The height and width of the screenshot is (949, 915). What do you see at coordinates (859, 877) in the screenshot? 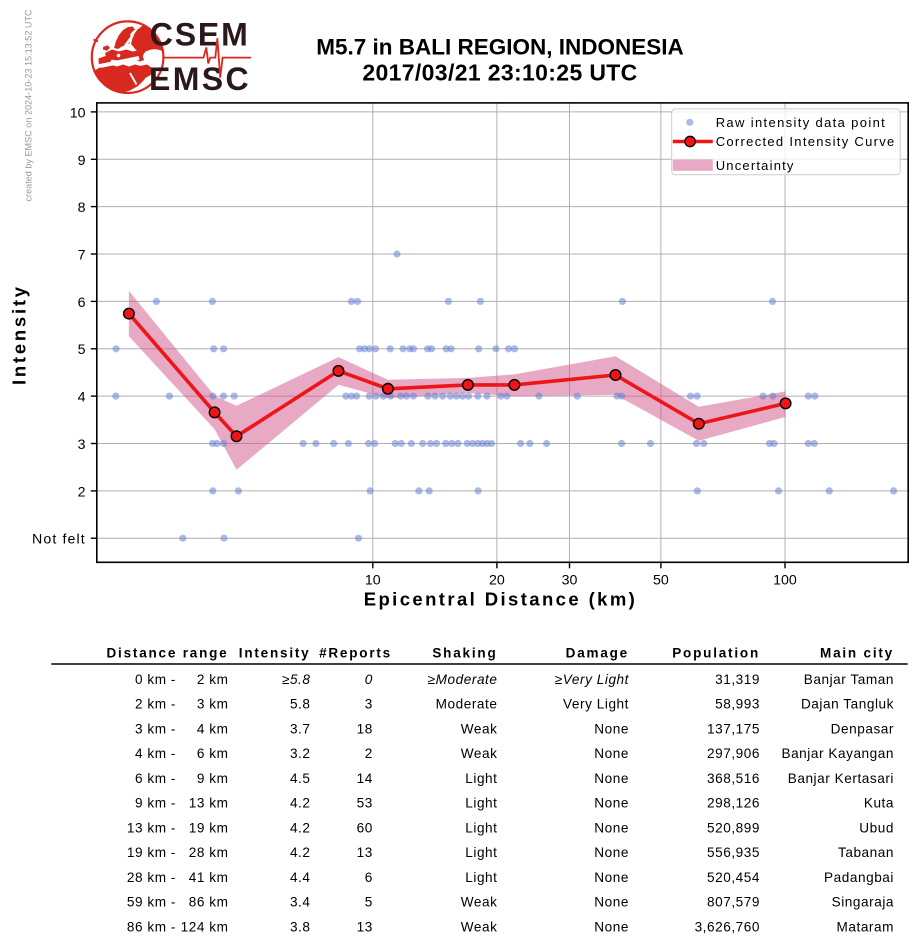
I see `svg-text: Padangbai` at bounding box center [859, 877].